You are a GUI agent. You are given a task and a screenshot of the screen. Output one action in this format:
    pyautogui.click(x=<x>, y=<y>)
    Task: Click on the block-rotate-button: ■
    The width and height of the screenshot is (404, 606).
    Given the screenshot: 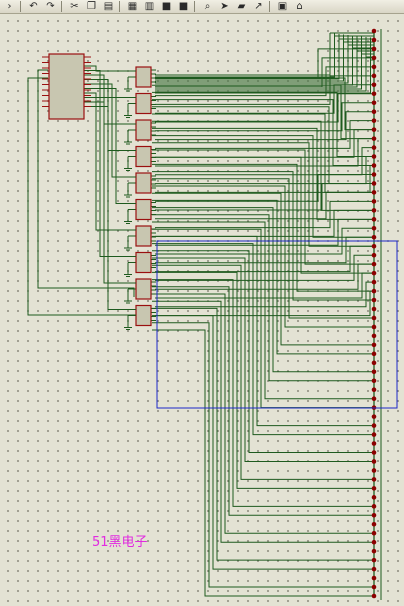 What is the action you would take?
    pyautogui.click(x=166, y=7)
    